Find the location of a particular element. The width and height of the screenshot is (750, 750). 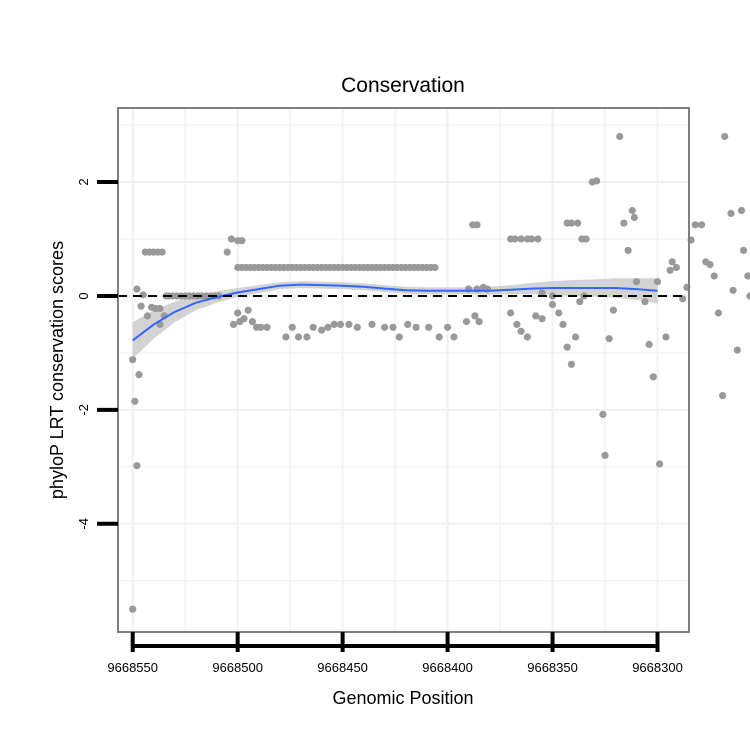

y-tick-label: 2 is located at coordinates (83, 181).